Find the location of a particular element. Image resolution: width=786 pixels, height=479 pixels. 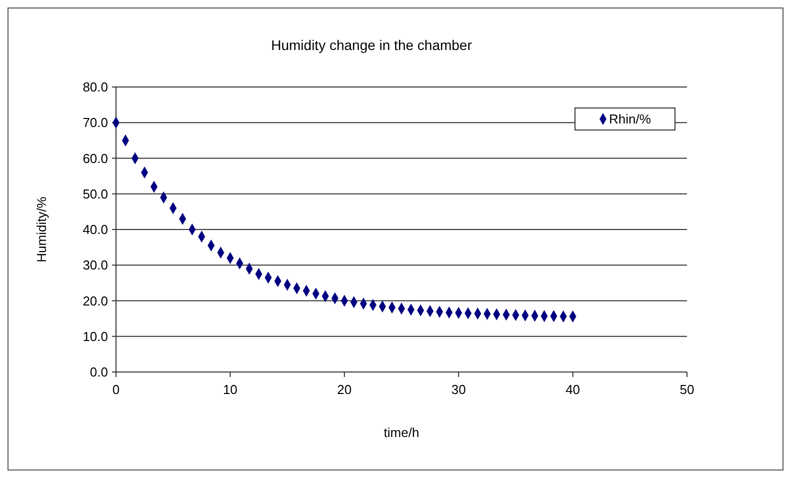

x-tick-label: 10 is located at coordinates (230, 389).